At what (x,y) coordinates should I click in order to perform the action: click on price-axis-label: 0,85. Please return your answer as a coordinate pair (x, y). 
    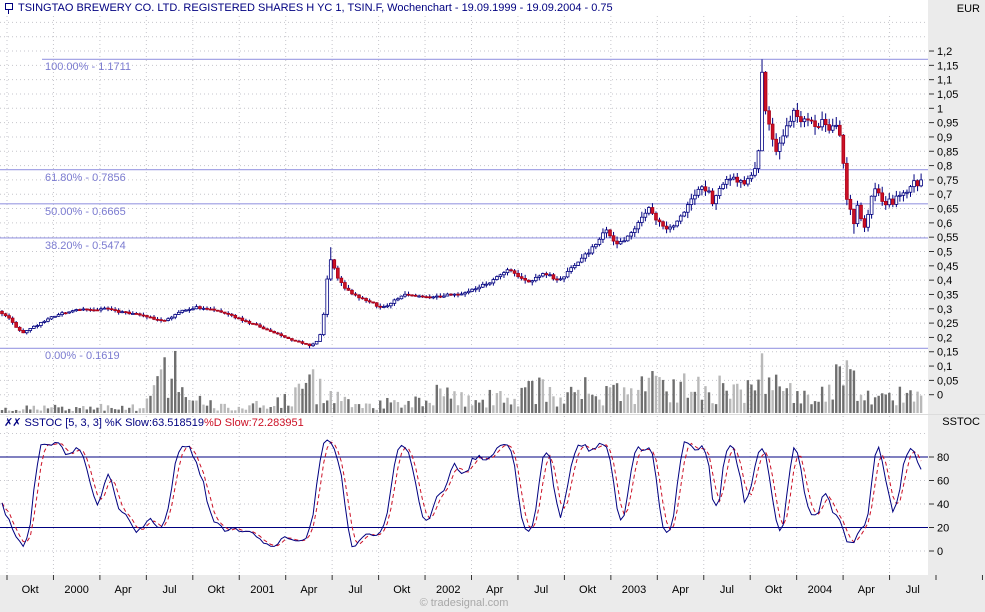
    Looking at the image, I should click on (947, 152).